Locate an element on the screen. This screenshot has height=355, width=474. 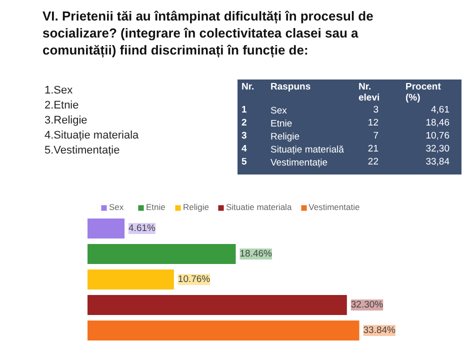
text: Vestimentație is located at coordinates (299, 163).